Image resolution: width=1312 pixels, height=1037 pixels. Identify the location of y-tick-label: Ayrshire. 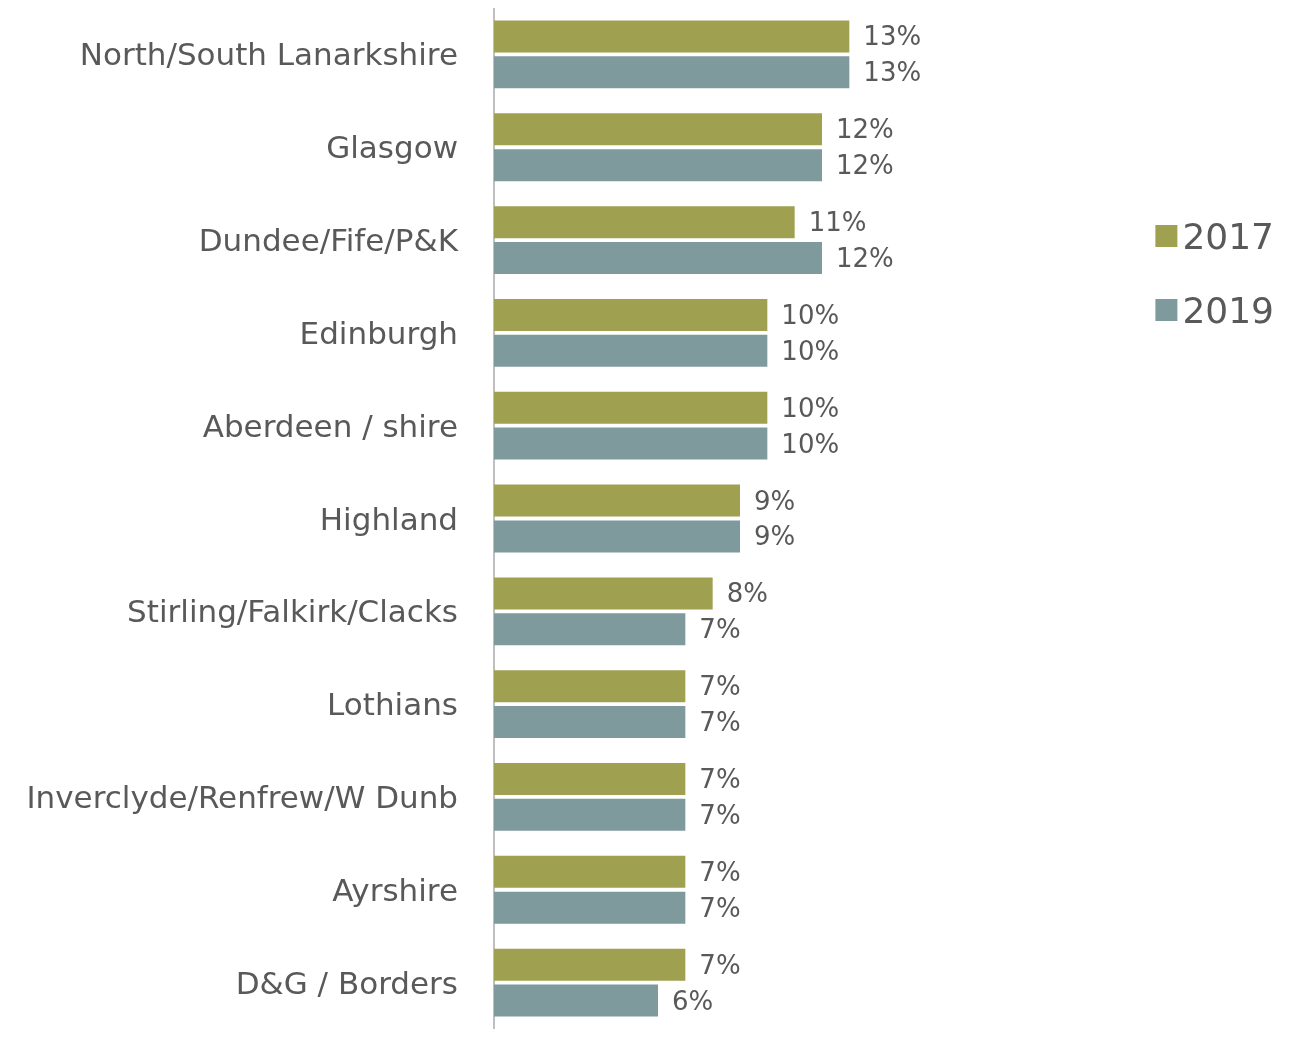
(395, 889).